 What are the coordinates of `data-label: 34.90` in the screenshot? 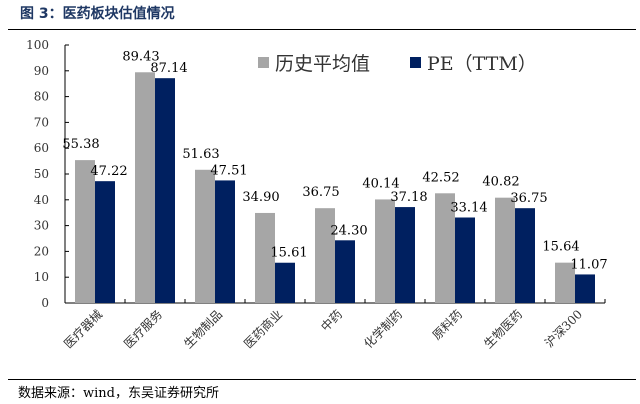 It's located at (260, 197).